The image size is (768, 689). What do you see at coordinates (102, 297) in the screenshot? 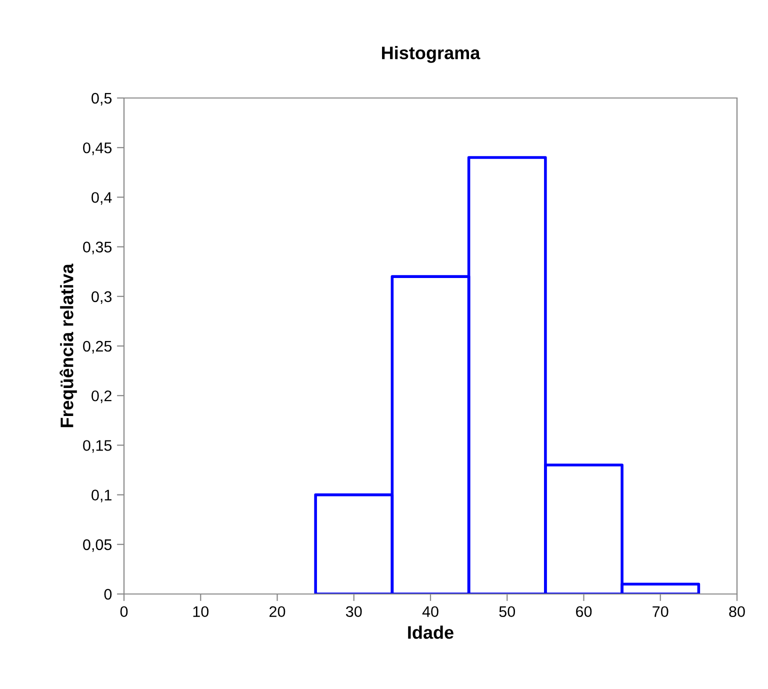
I see `y-tick-label: 0,3` at bounding box center [102, 297].